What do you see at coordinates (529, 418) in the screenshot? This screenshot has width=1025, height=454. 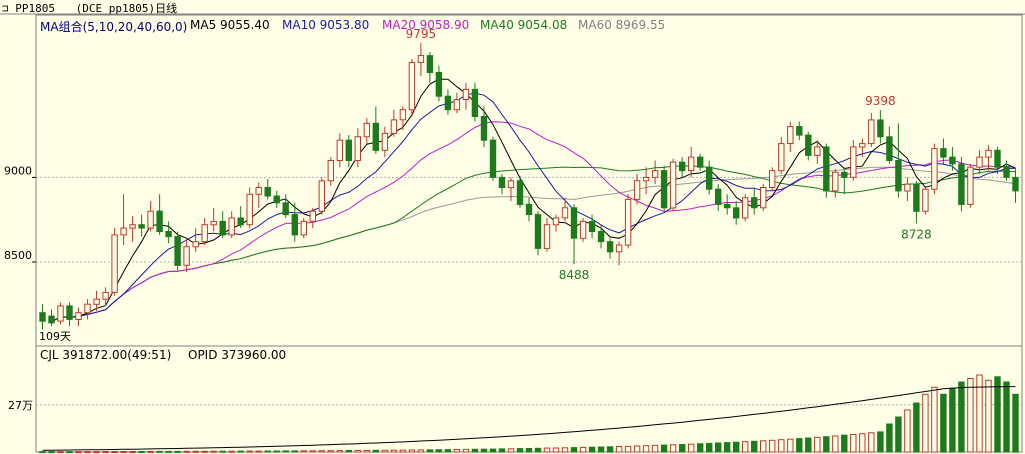 I see `opid-line` at bounding box center [529, 418].